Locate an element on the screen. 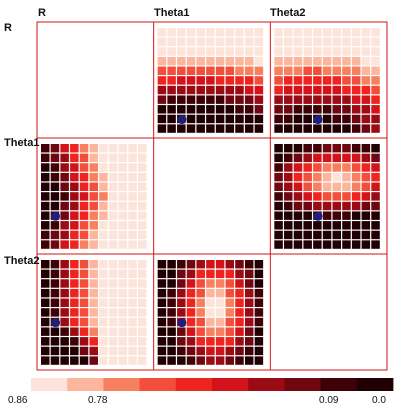 This screenshot has width=411, height=419. optimum-marker is located at coordinates (182, 120).